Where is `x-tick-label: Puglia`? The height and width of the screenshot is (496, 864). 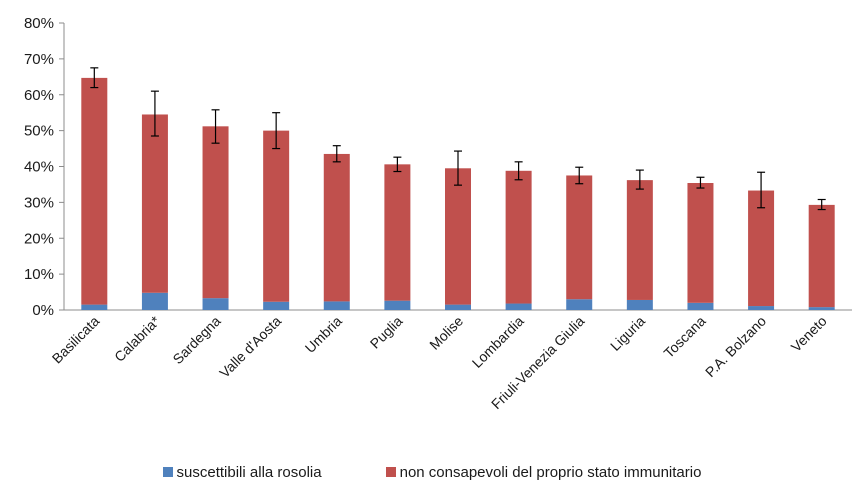 x-tick-label: Puglia is located at coordinates (386, 332).